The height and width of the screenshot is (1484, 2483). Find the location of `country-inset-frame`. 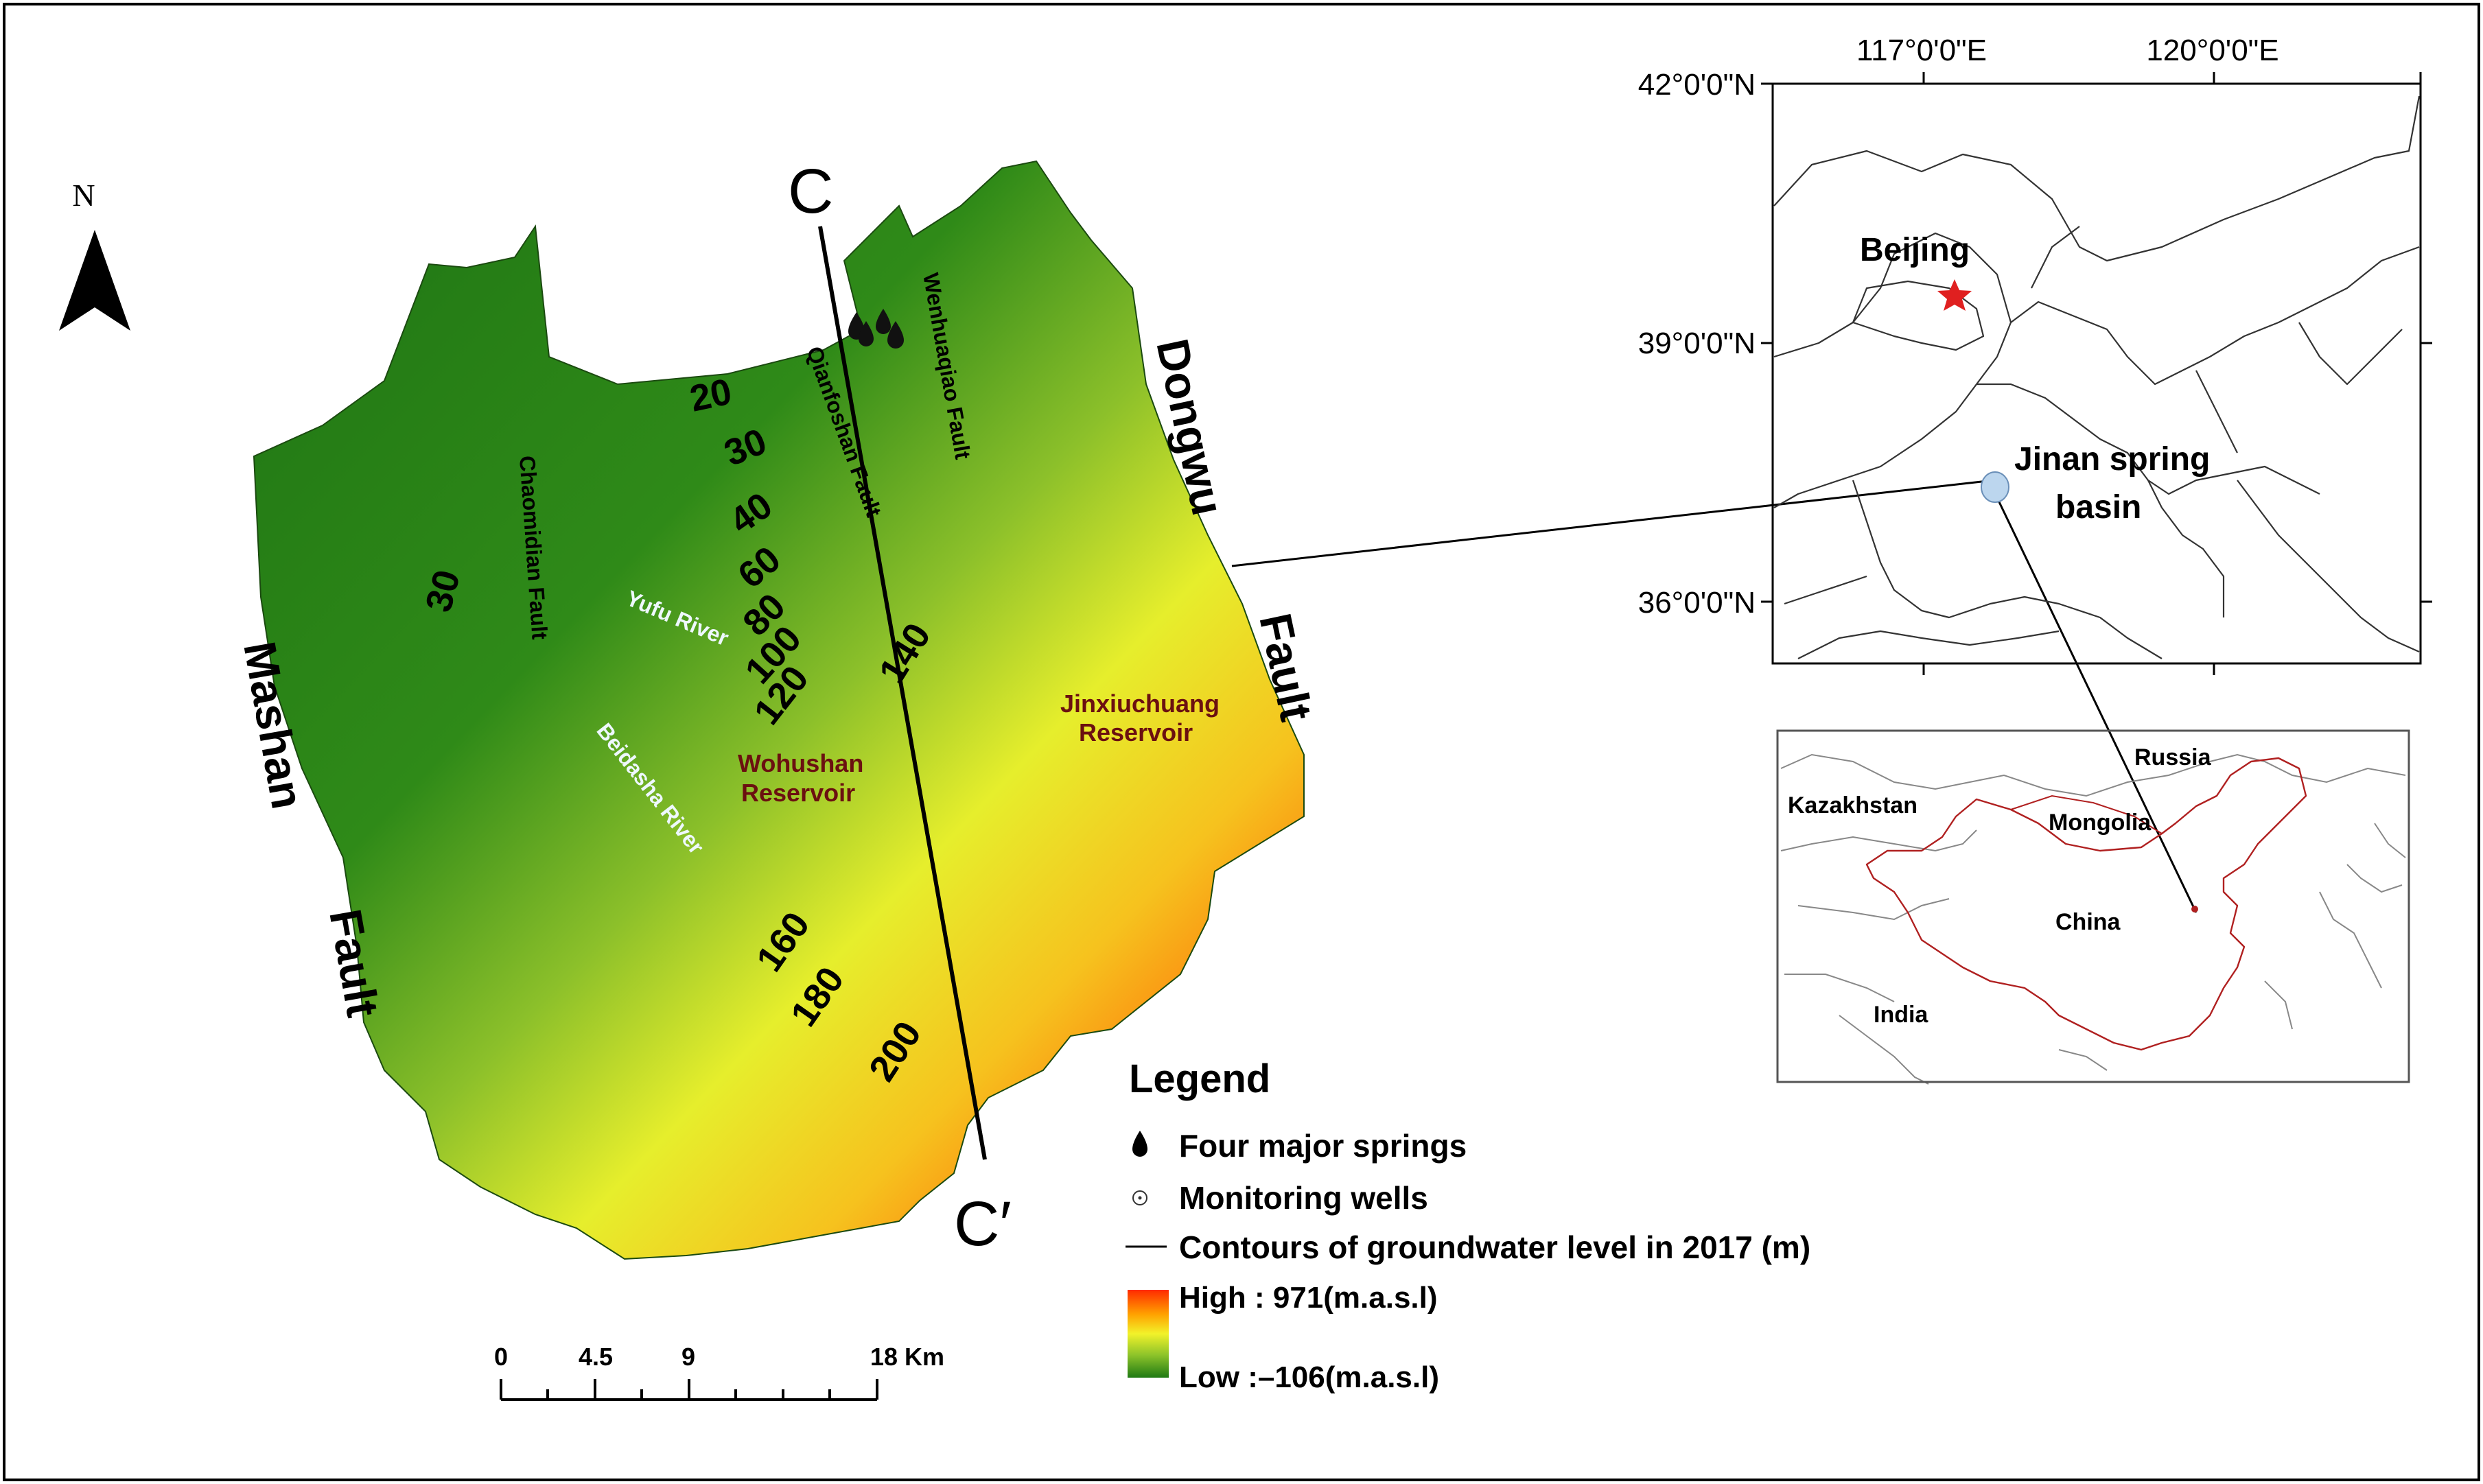

country-inset-frame is located at coordinates (2093, 906).